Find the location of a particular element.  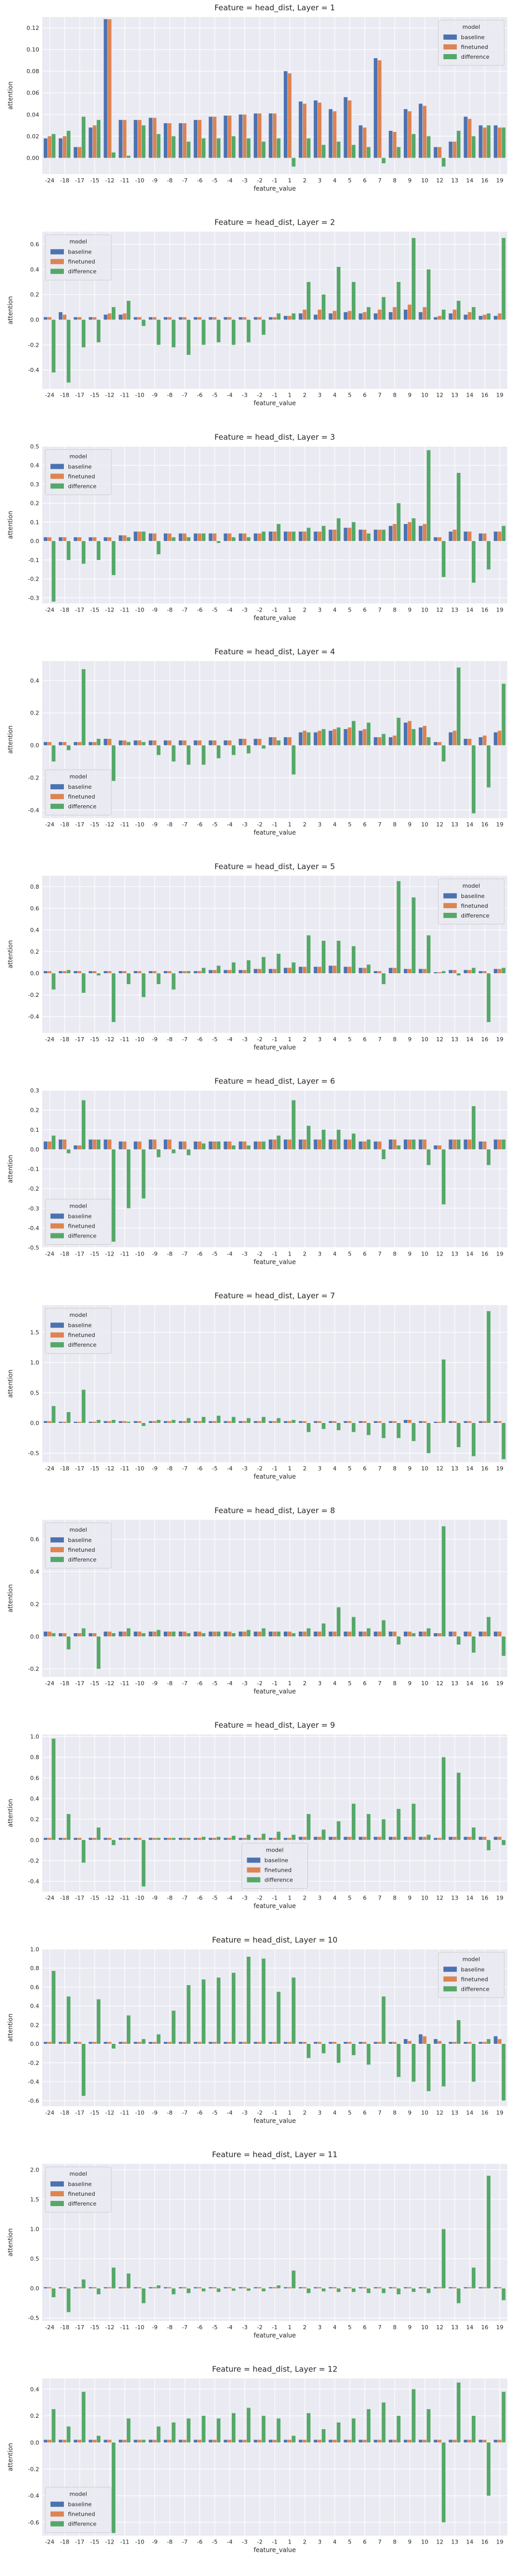

legend-entry-finetuned: finetuned is located at coordinates (81, 1226).